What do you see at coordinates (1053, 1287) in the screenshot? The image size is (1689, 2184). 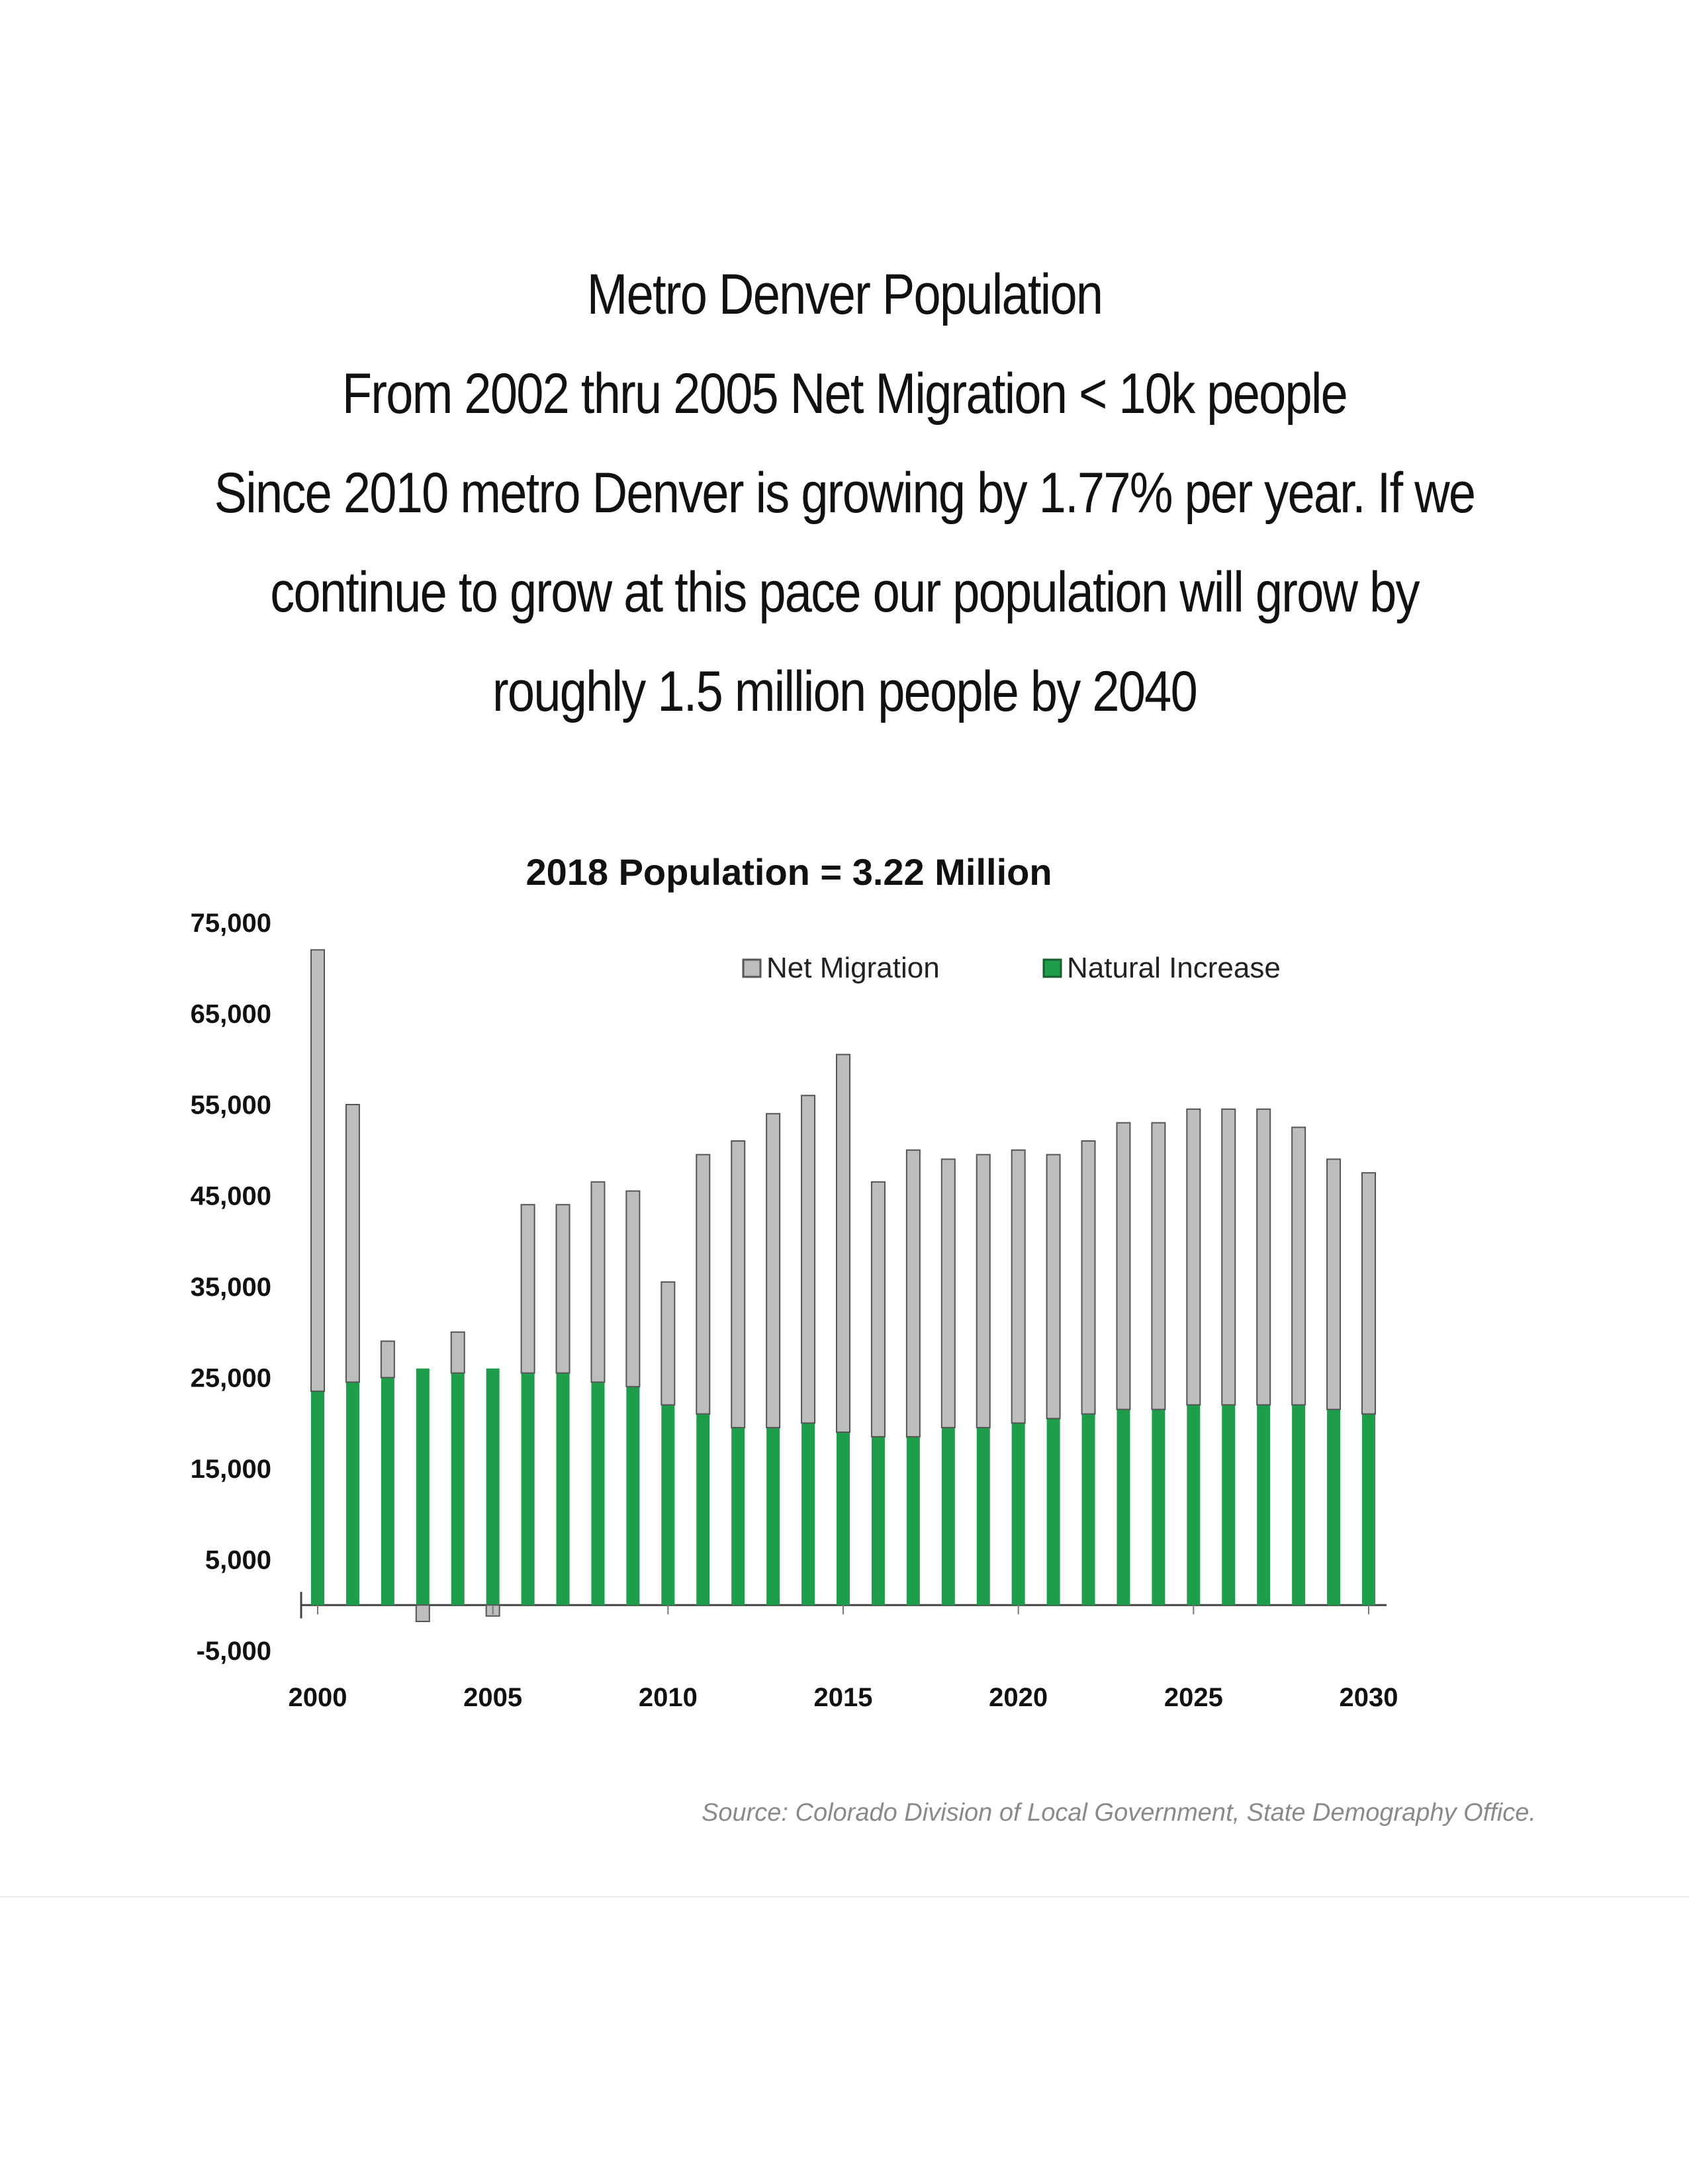 I see `bar-net-migration-2021` at bounding box center [1053, 1287].